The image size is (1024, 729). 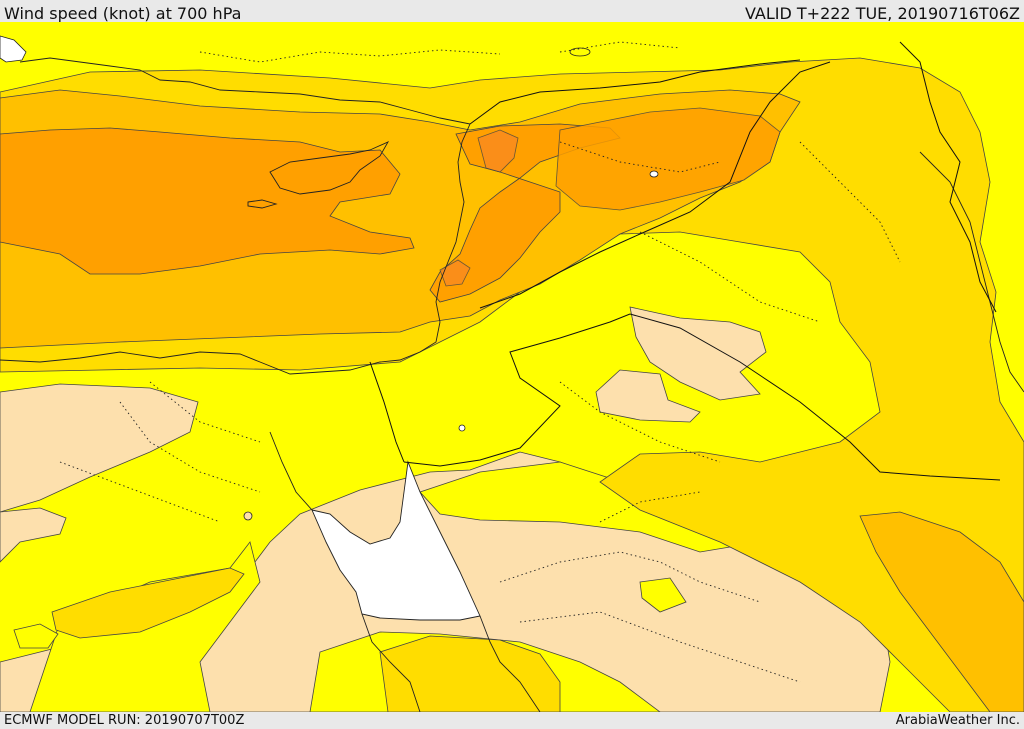 I want to click on lake-turkey, so click(x=580, y=52).